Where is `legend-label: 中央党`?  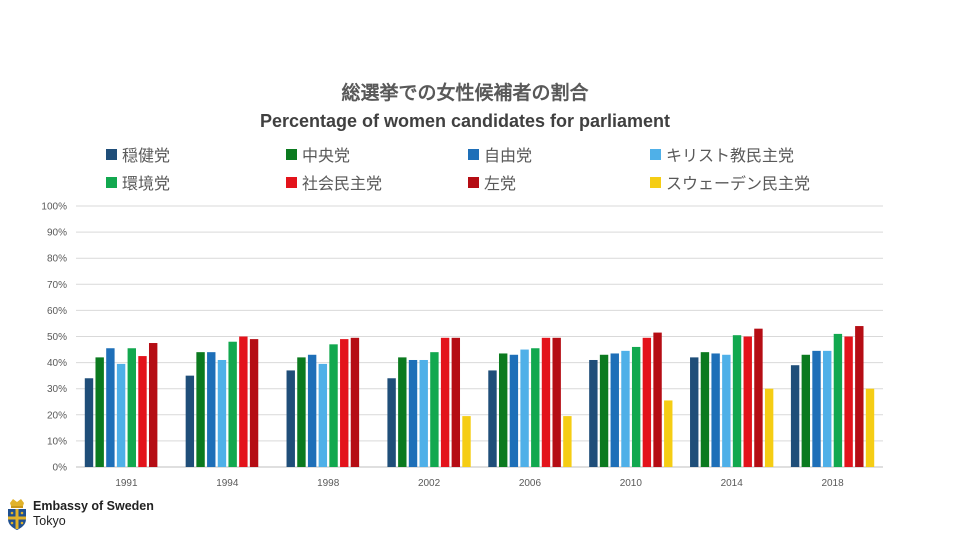
legend-label: 中央党 is located at coordinates (326, 155).